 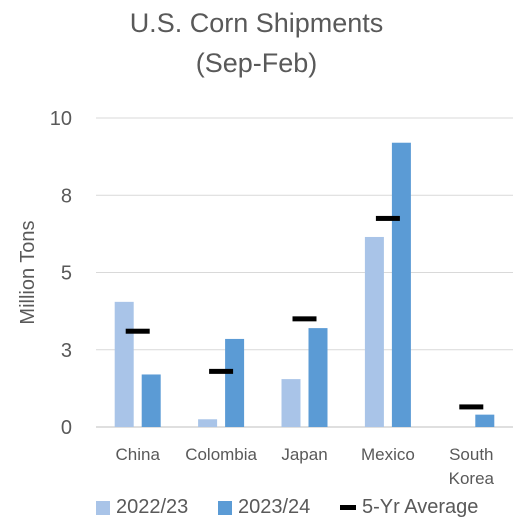 I want to click on legend-label-2022-23: 2022/23, so click(x=152, y=507).